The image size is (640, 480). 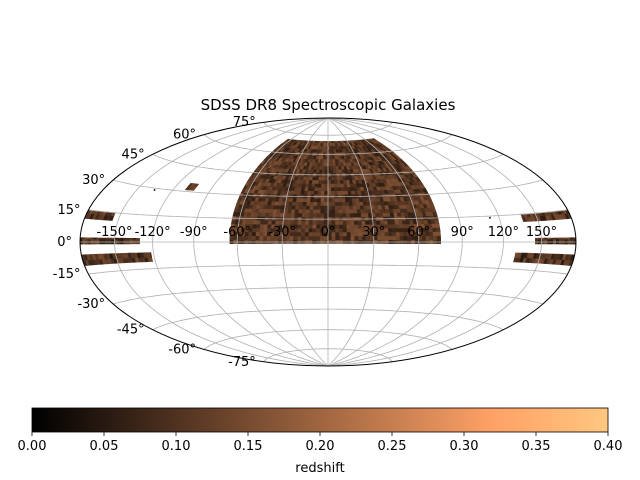 I want to click on footprint-west-stripe-lower, so click(x=117, y=259).